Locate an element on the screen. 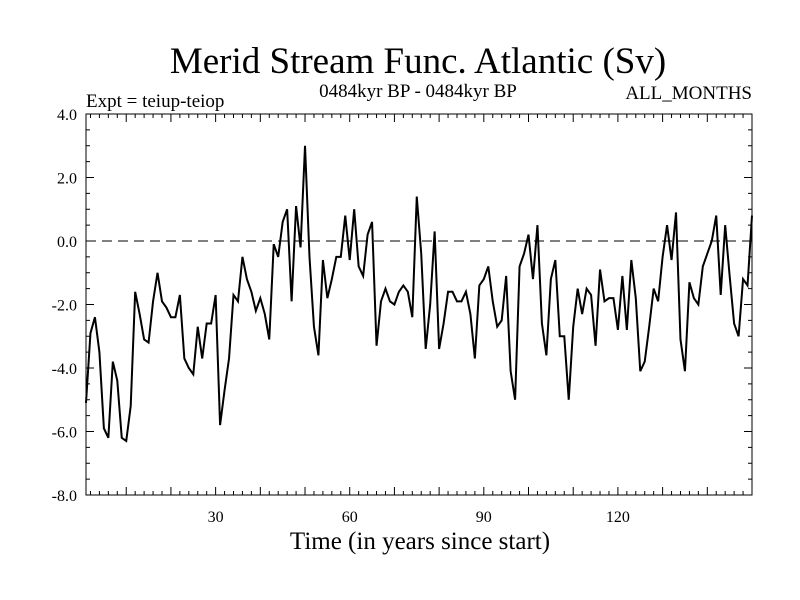 This screenshot has height=600, width=800. y-tick-label: -6.0 is located at coordinates (64, 433).